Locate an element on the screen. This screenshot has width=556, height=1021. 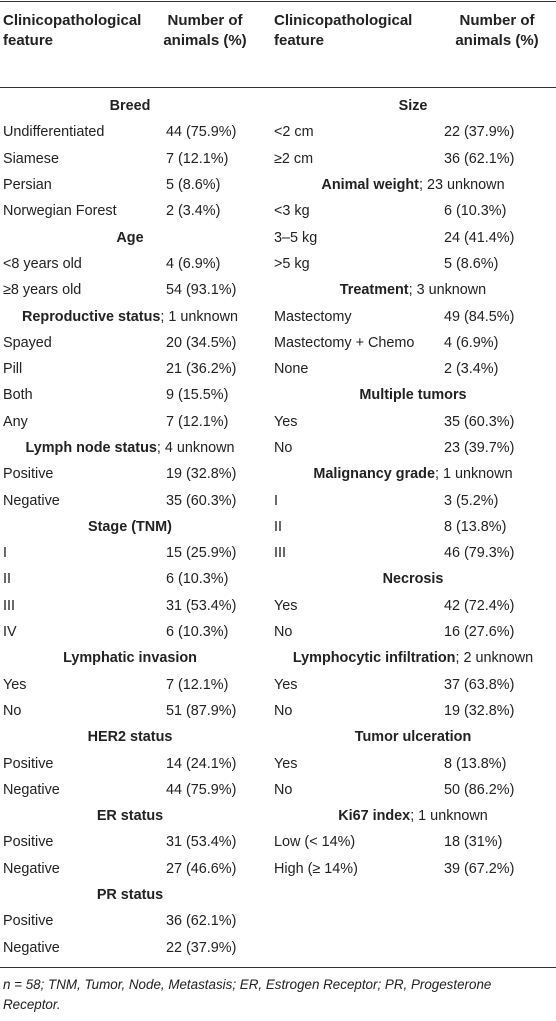
section-title: Age is located at coordinates (130, 237).